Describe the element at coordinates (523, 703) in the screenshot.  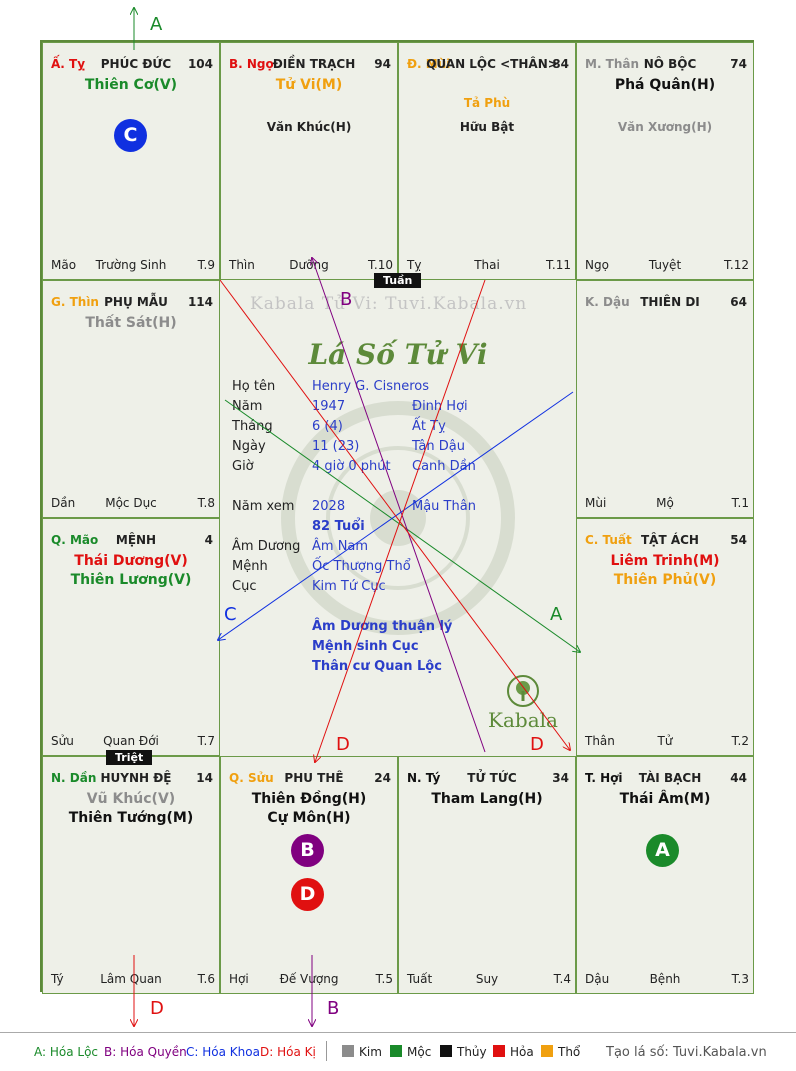
I see `kabala-logo: Kabala` at that location.